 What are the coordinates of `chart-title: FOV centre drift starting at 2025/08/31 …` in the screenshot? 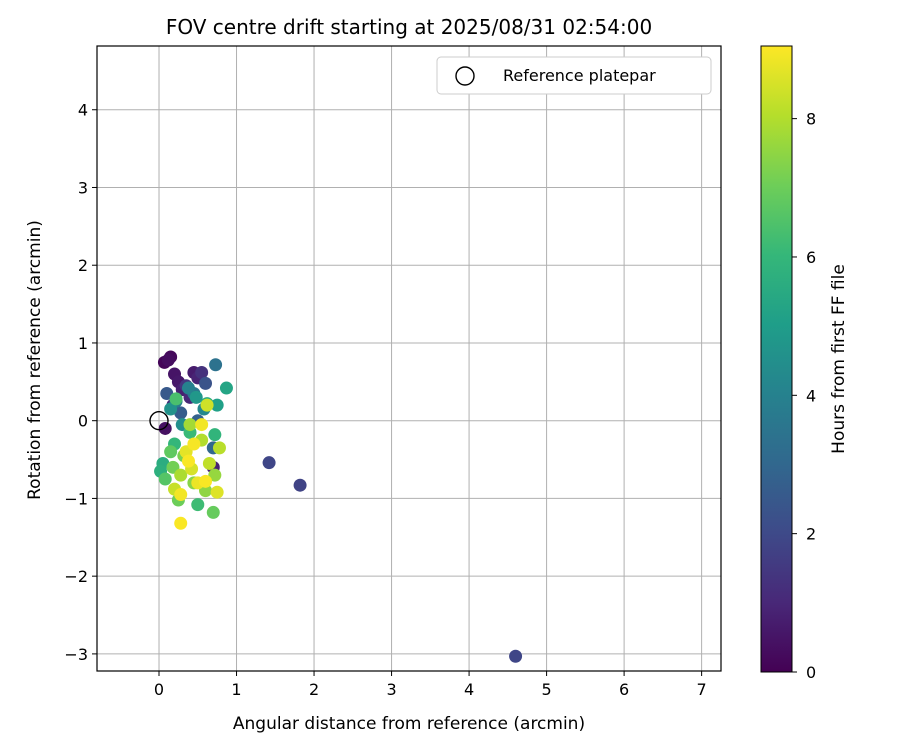 It's located at (409, 27).